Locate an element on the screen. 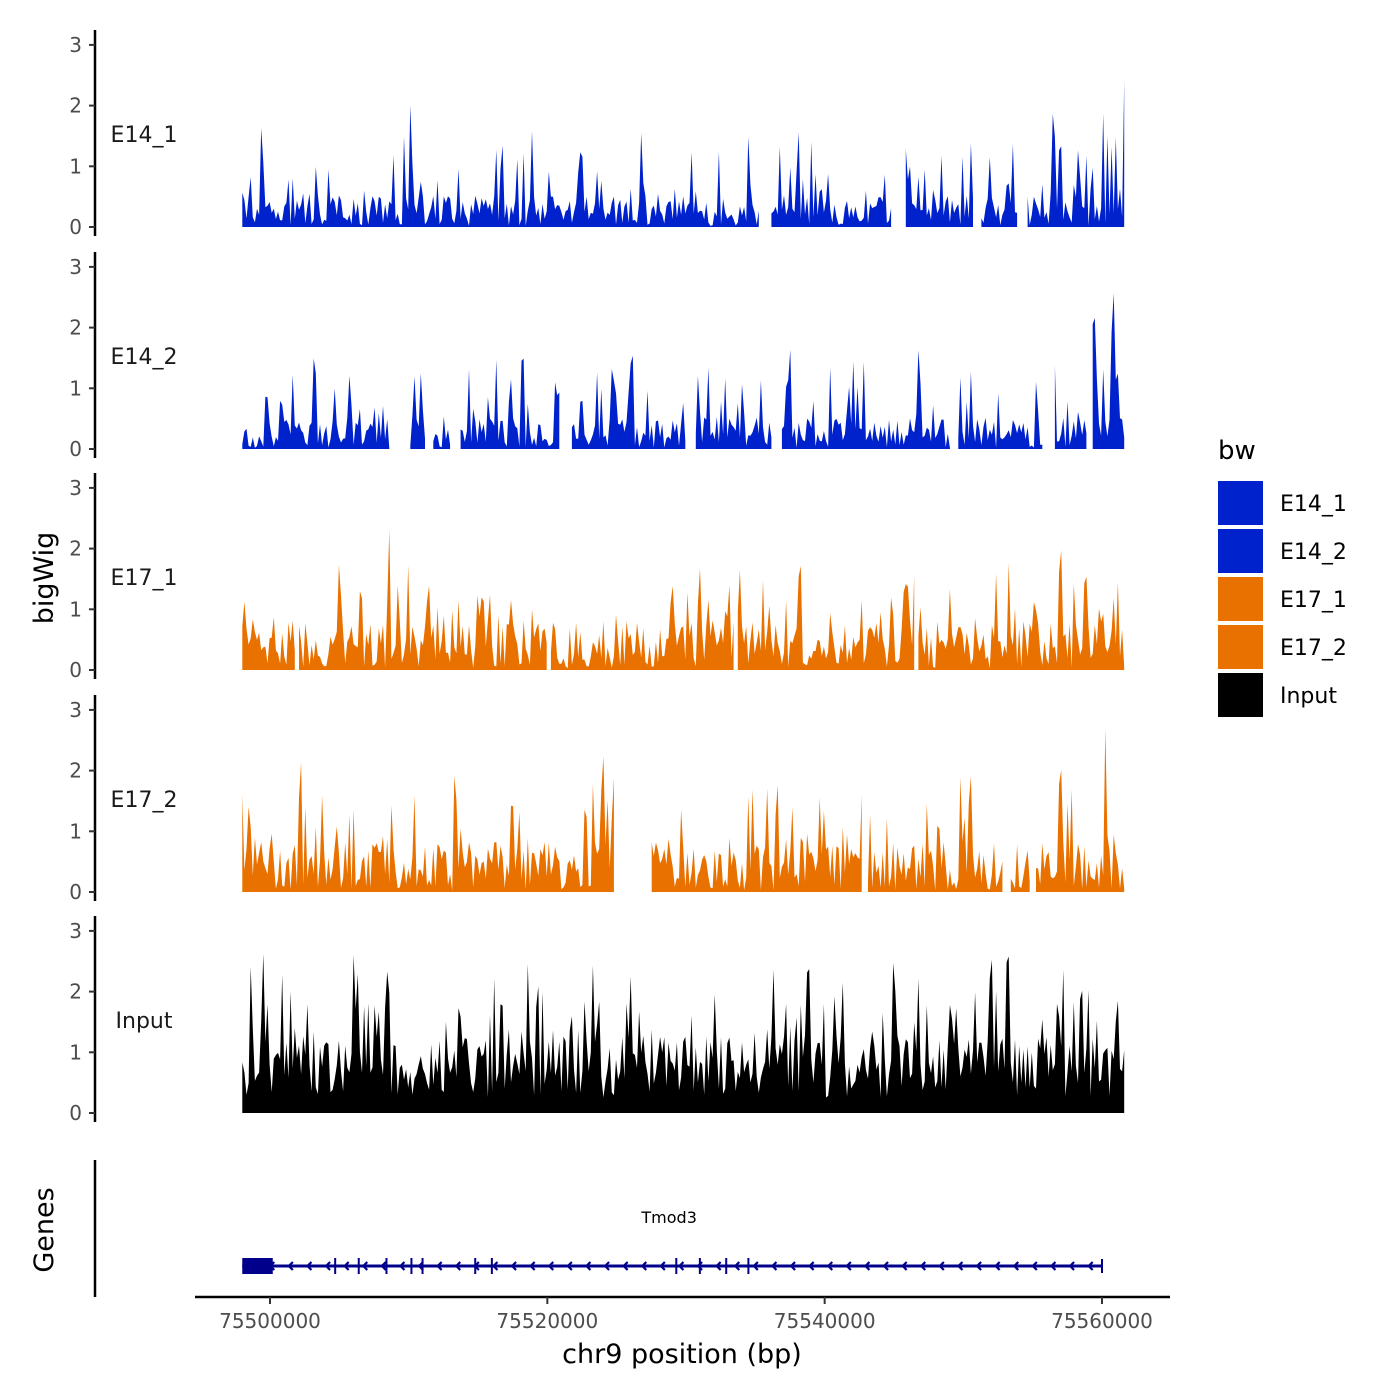 The width and height of the screenshot is (1400, 1400). legend-item: Input is located at coordinates (1277, 695).